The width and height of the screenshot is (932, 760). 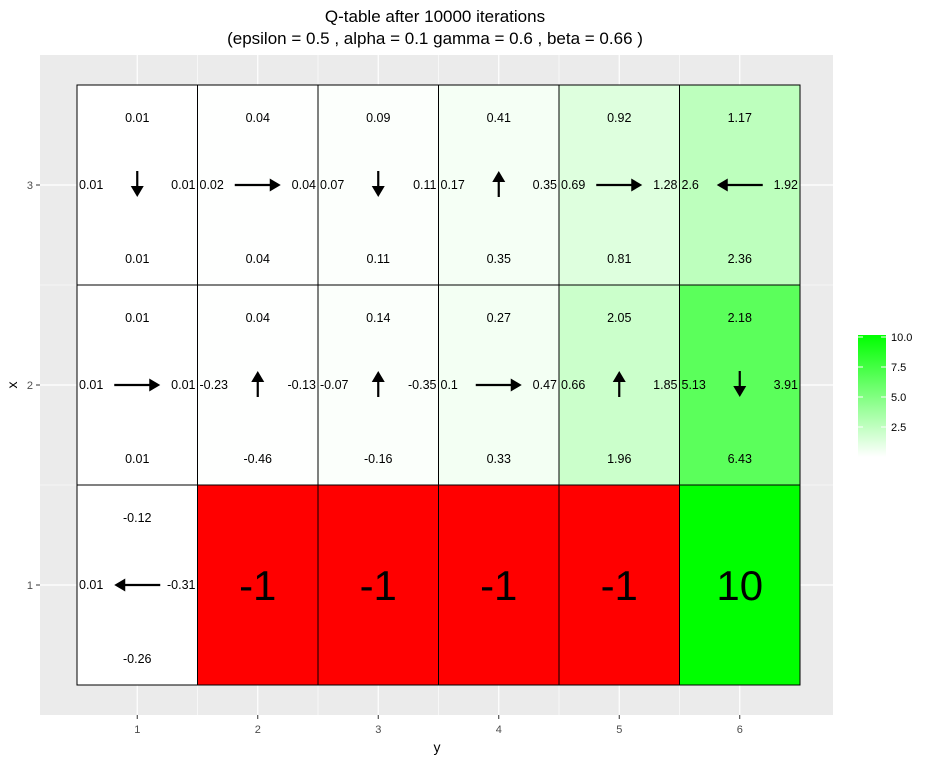 I want to click on q-cell: 0.04 -0.46 -0.23 -0.13, so click(x=258, y=385).